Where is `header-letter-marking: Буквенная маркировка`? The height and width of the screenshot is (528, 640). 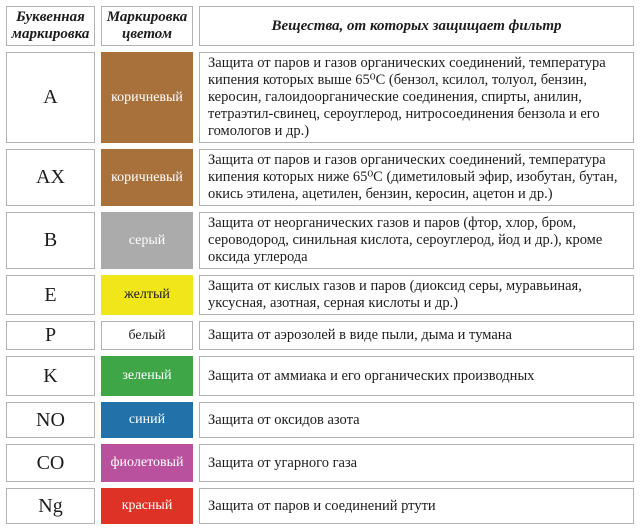 header-letter-marking: Буквенная маркировка is located at coordinates (50, 26).